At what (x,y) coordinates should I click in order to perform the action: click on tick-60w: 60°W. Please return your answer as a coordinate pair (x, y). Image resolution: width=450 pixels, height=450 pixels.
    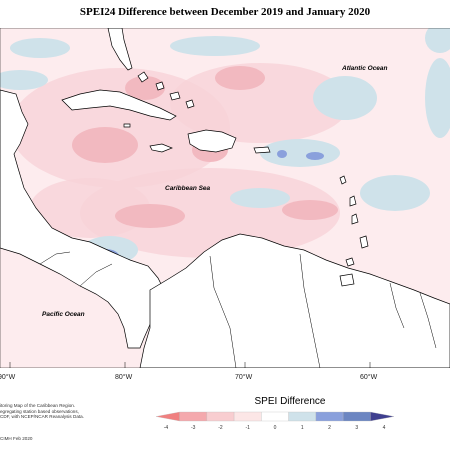
    Looking at the image, I should click on (369, 377).